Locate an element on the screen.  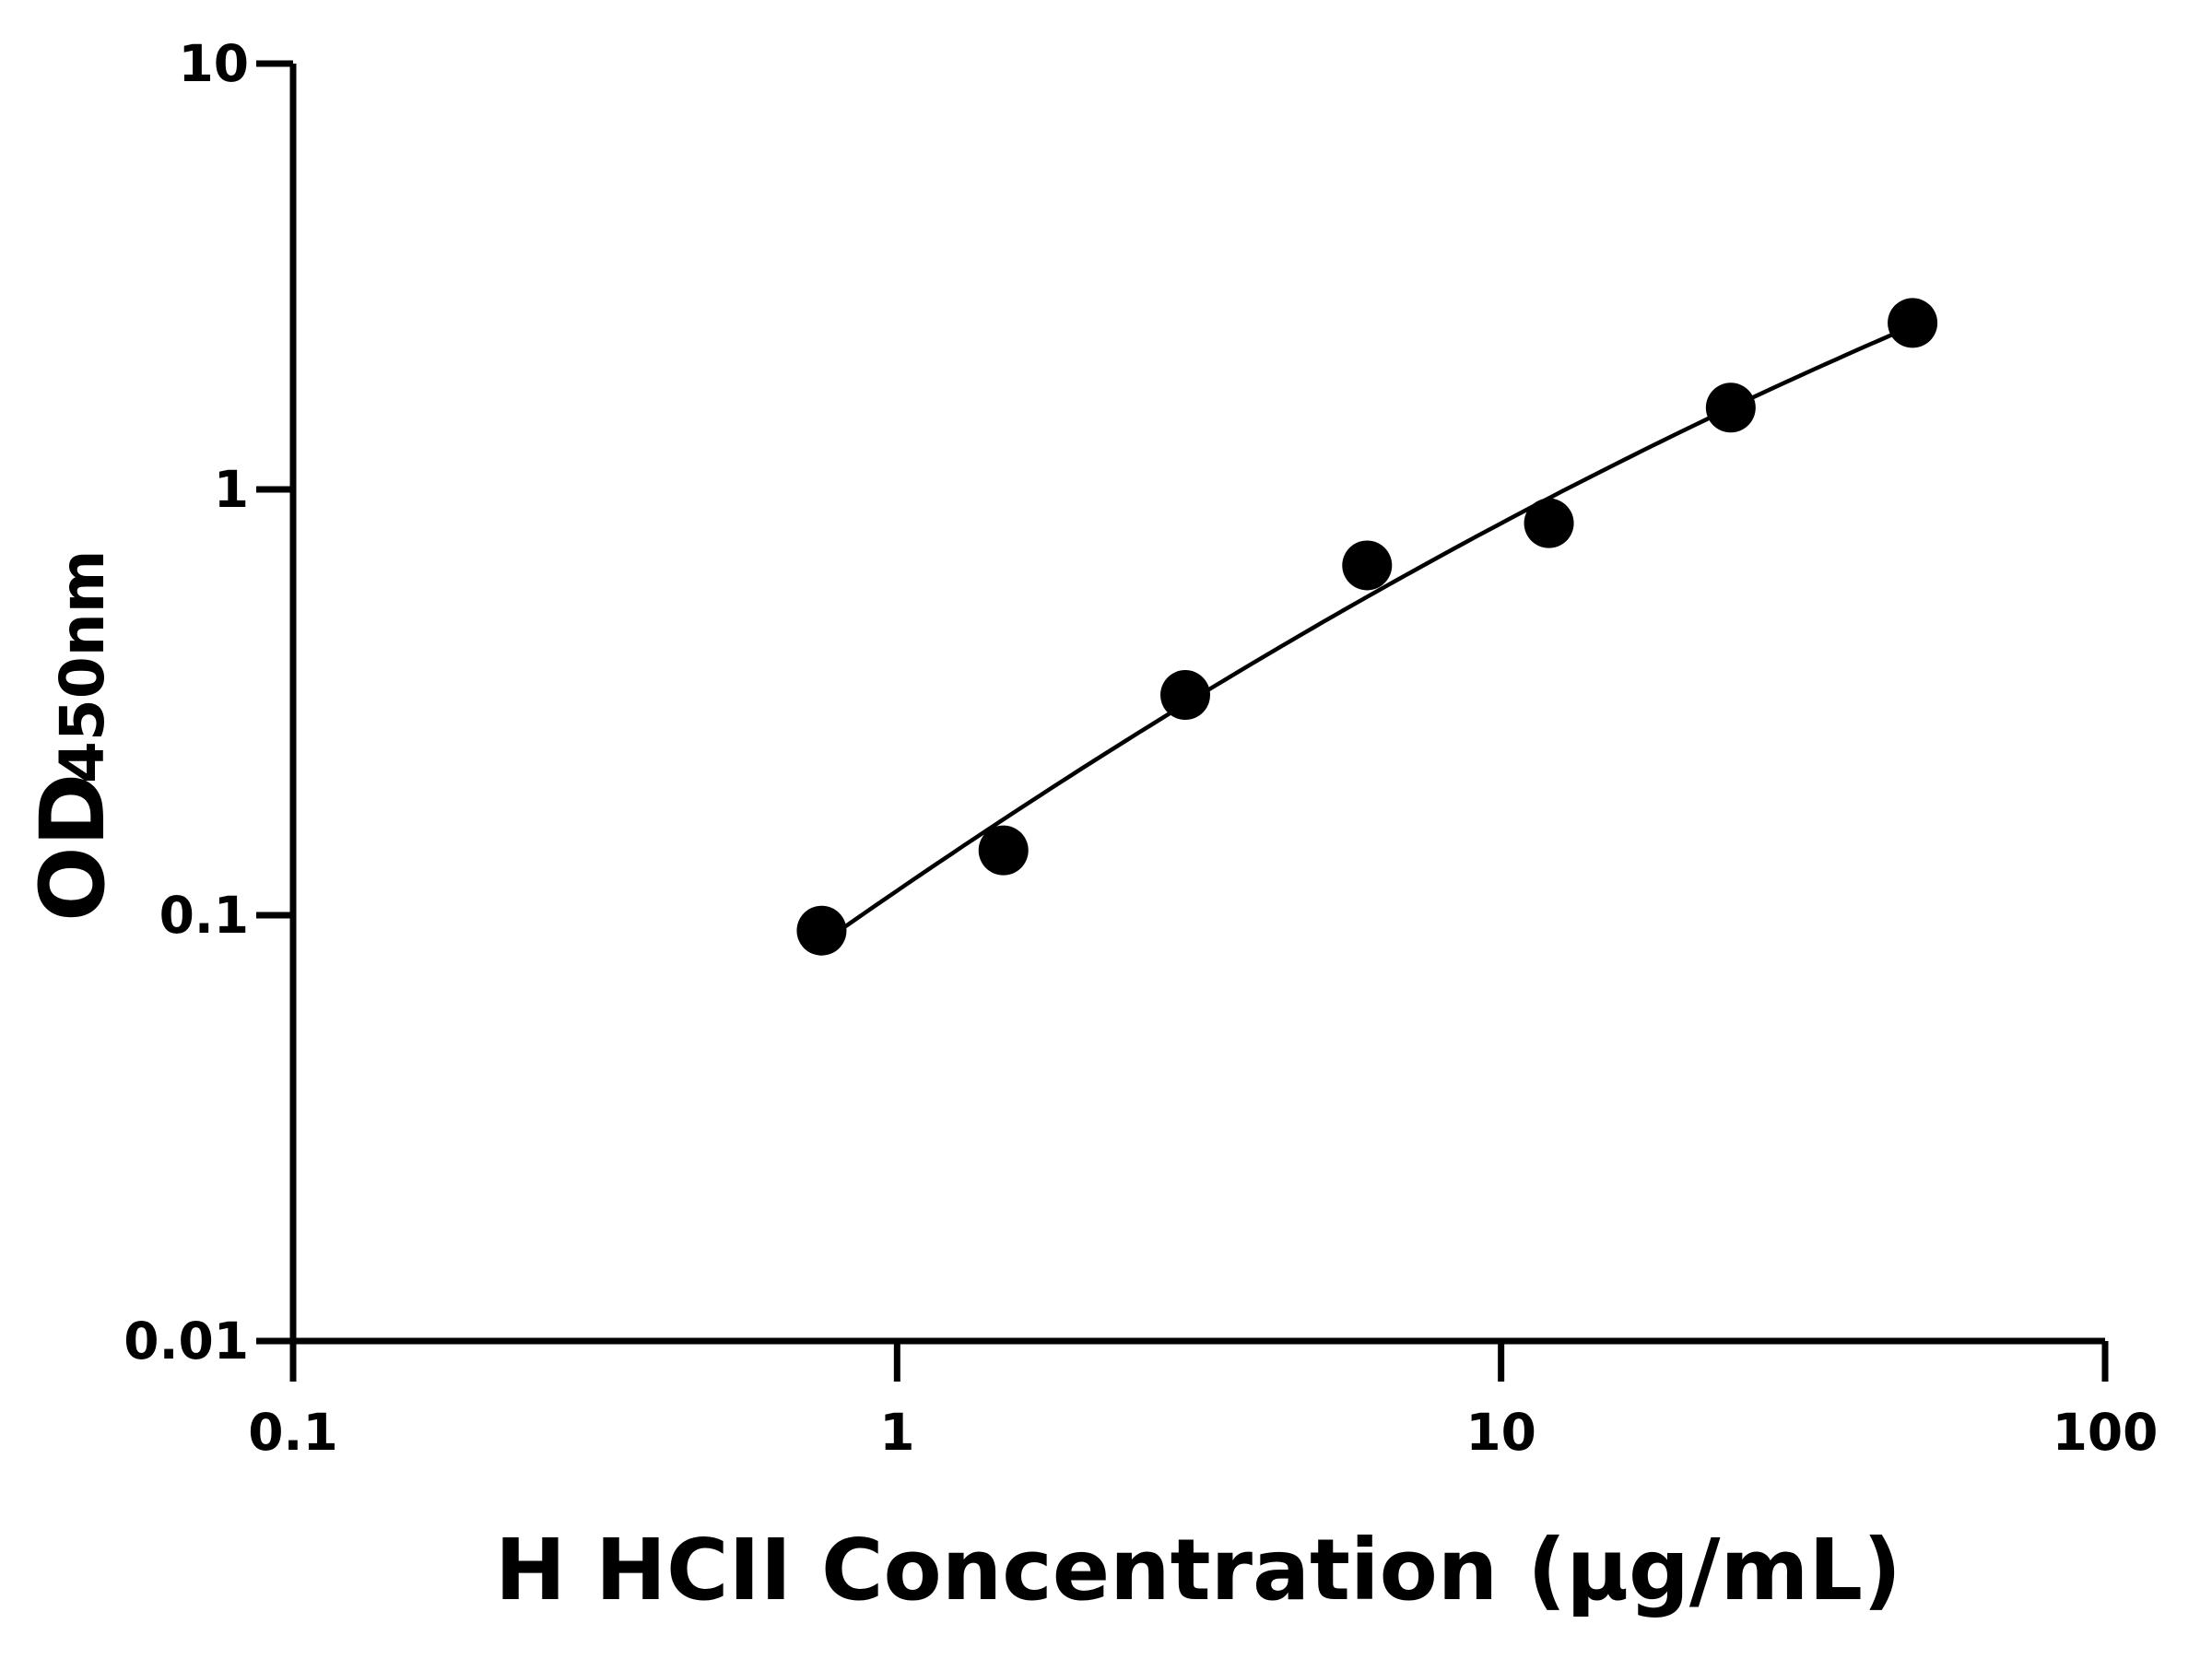
y-tick-label: 1 is located at coordinates (231, 489).